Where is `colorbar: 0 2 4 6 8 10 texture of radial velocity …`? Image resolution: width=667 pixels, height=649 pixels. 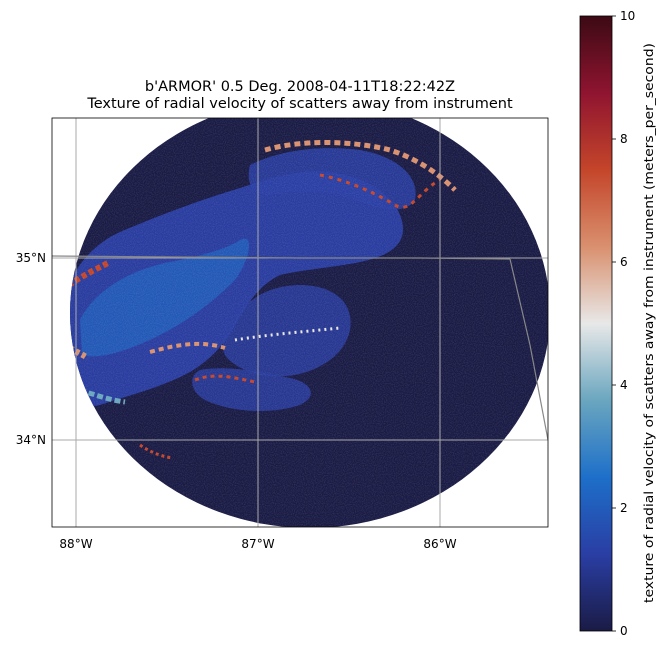 colorbar: 0 2 4 6 8 10 texture of radial velocity … is located at coordinates (617, 323).